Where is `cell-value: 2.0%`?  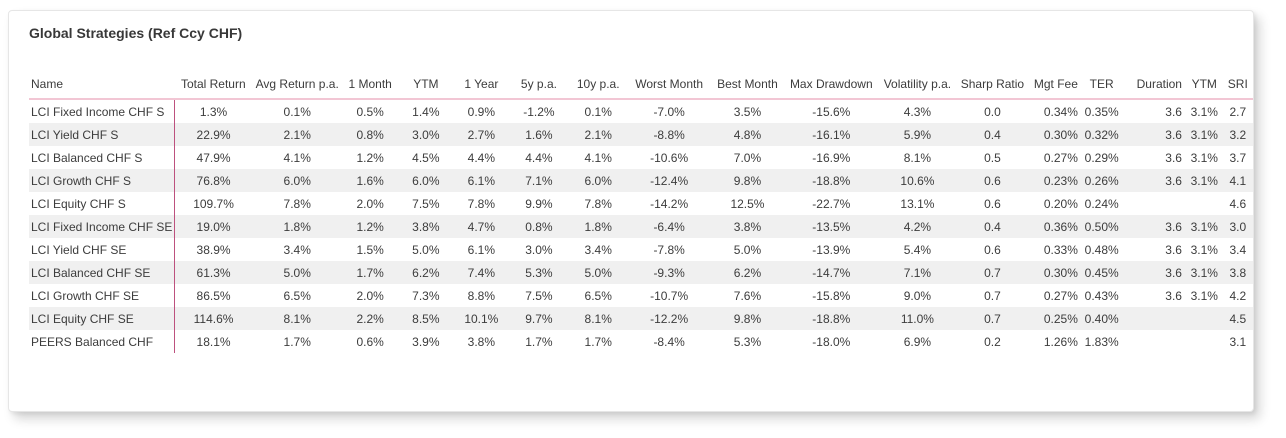 cell-value: 2.0% is located at coordinates (370, 295).